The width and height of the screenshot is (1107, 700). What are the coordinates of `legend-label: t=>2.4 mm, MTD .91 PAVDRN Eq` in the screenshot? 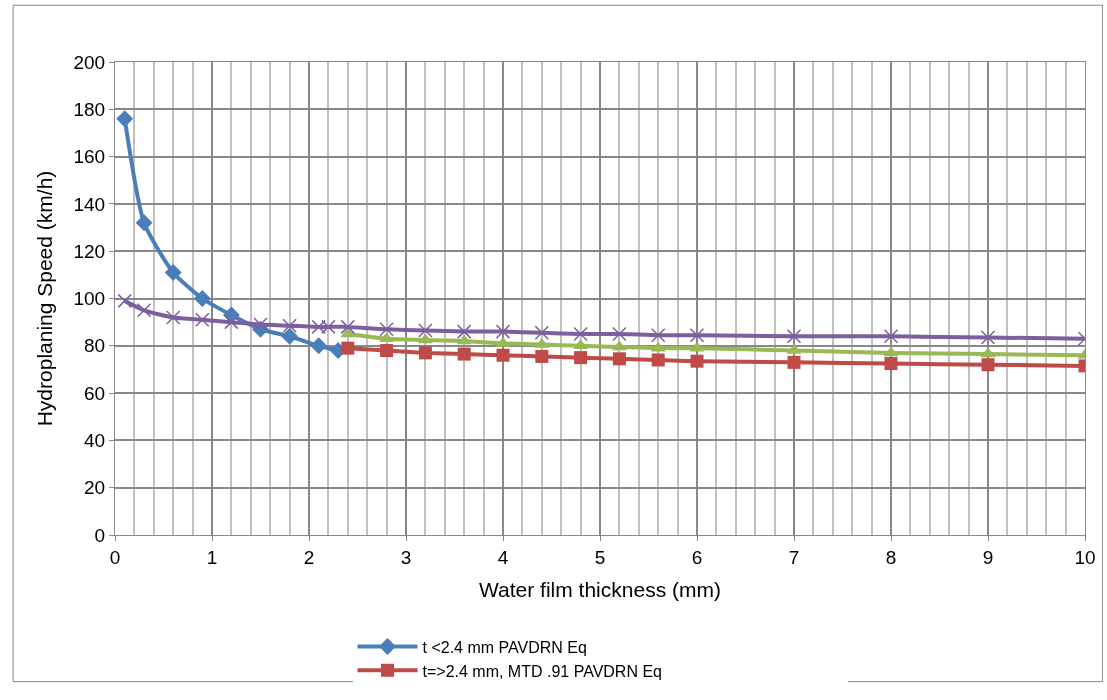 It's located at (542, 671).